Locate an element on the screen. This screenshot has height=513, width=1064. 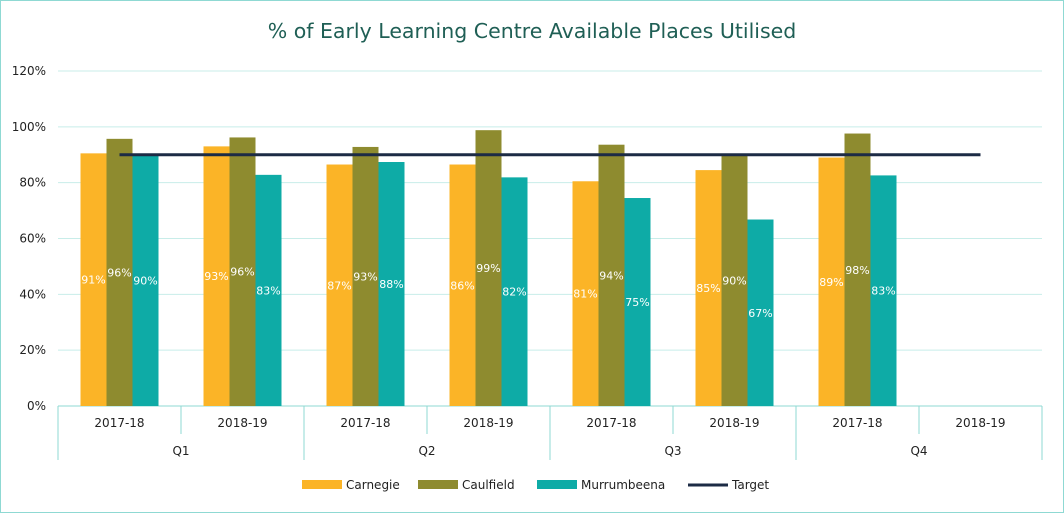
group-label: Q2 is located at coordinates (426, 451).